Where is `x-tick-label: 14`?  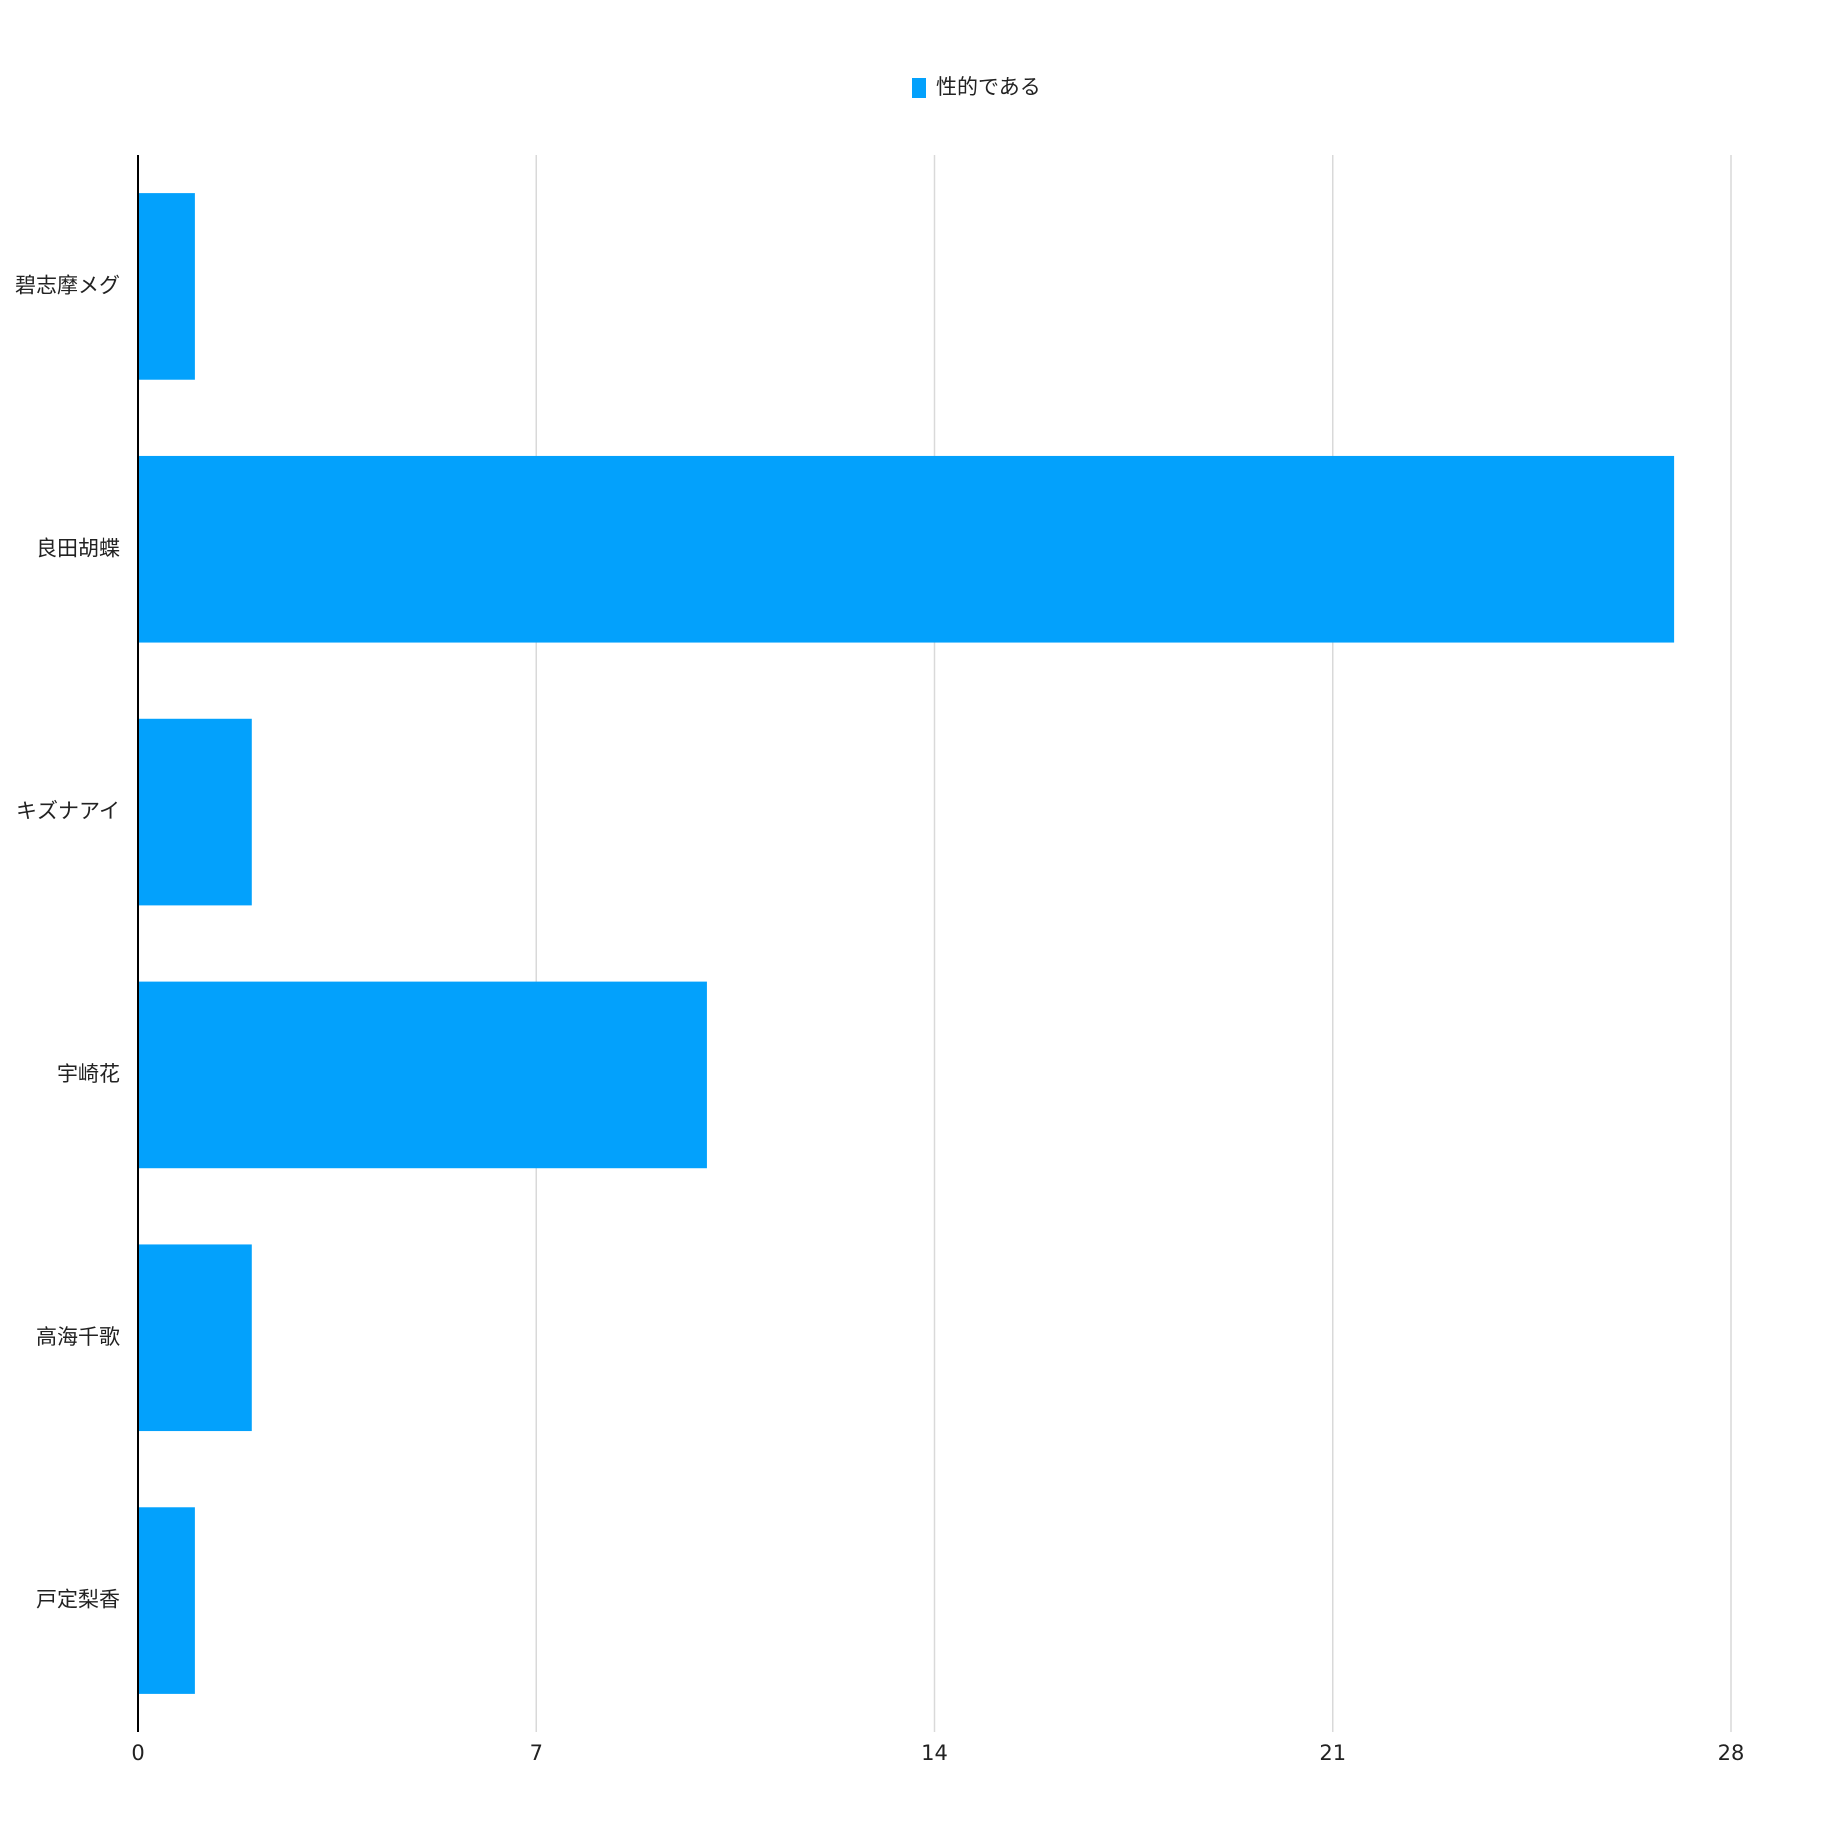
x-tick-label: 14 is located at coordinates (934, 1753).